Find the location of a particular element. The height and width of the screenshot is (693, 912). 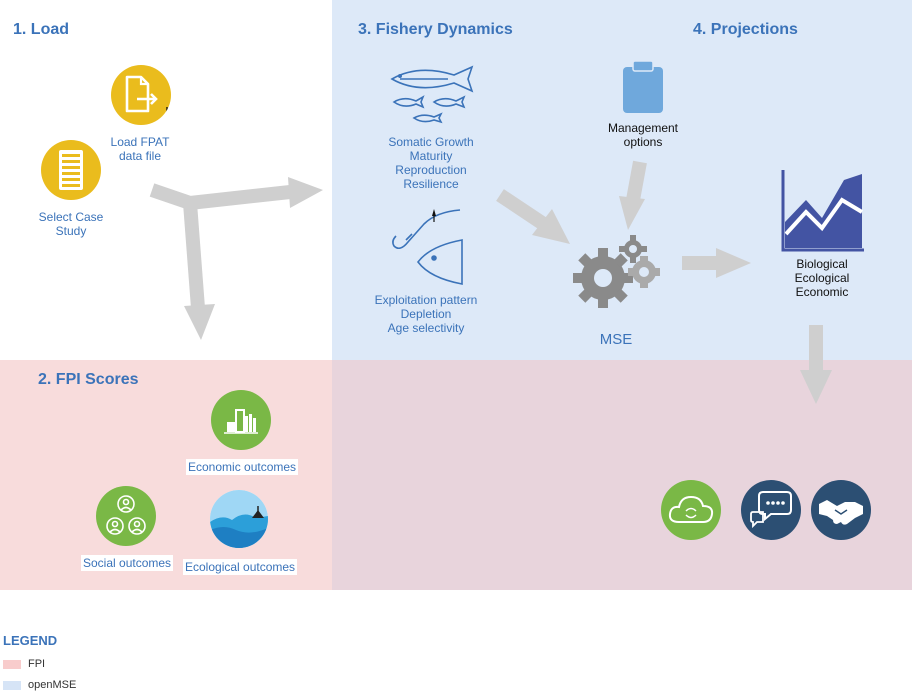

arrow-load-branch is located at coordinates (220, 197).